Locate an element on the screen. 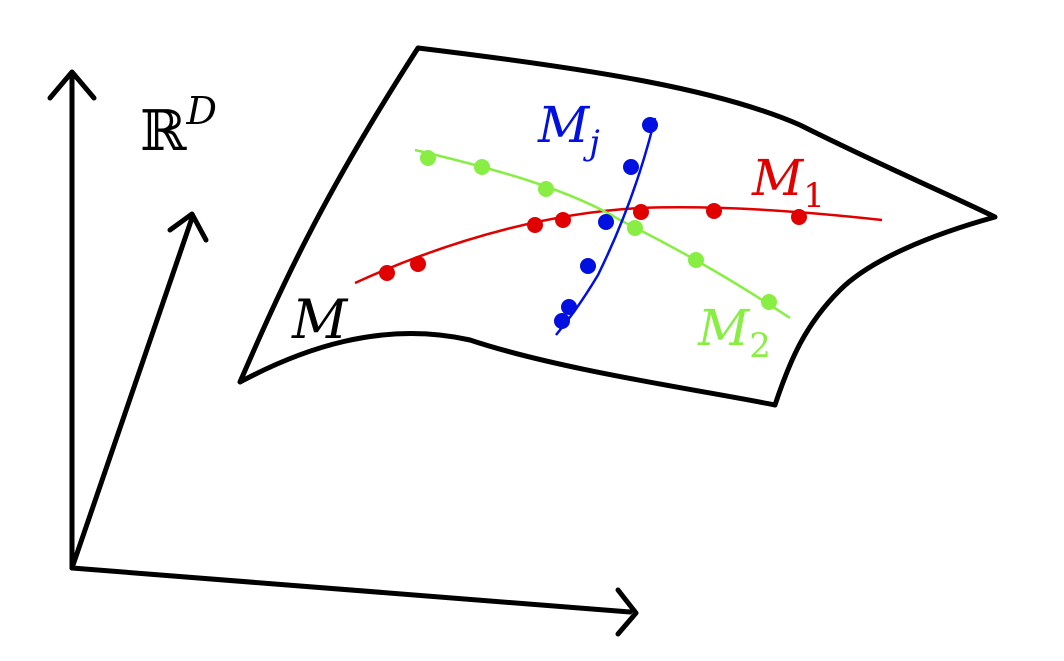 The height and width of the screenshot is (661, 1064). curve-mj-line is located at coordinates (606, 226).